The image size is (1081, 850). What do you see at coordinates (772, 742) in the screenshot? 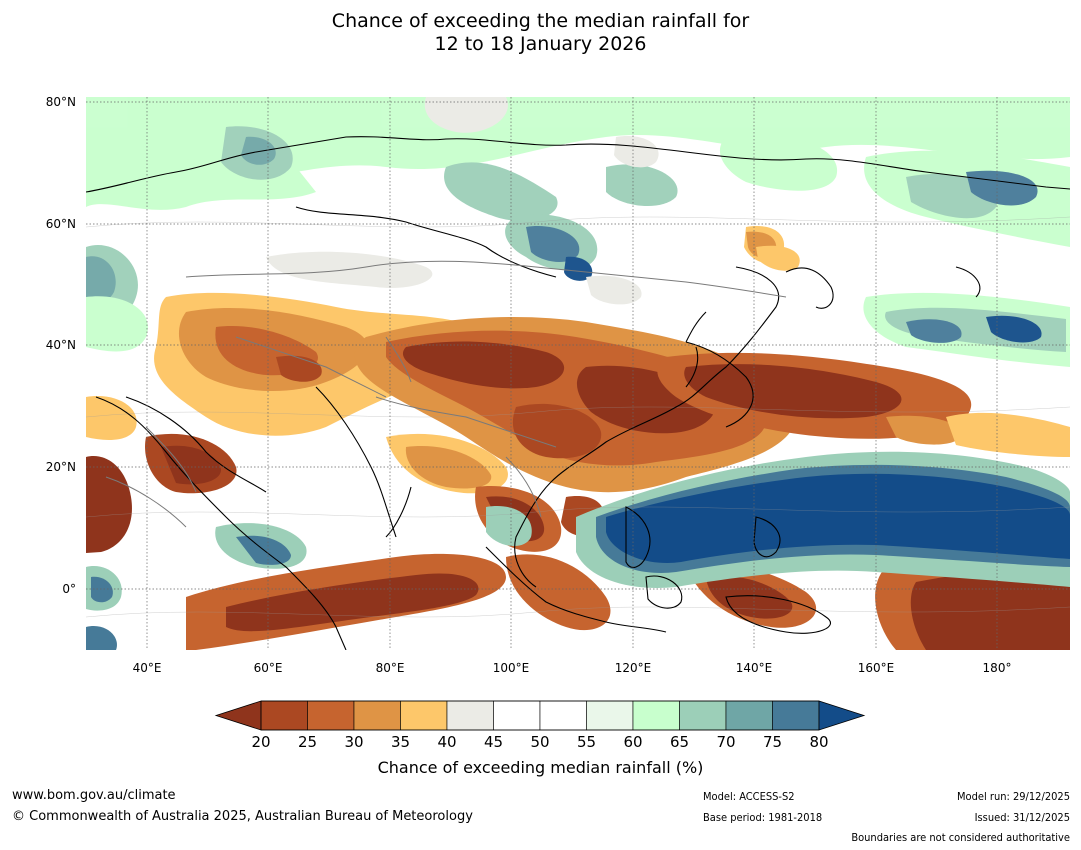
I see `colorbar-tick-75: 75` at bounding box center [772, 742].